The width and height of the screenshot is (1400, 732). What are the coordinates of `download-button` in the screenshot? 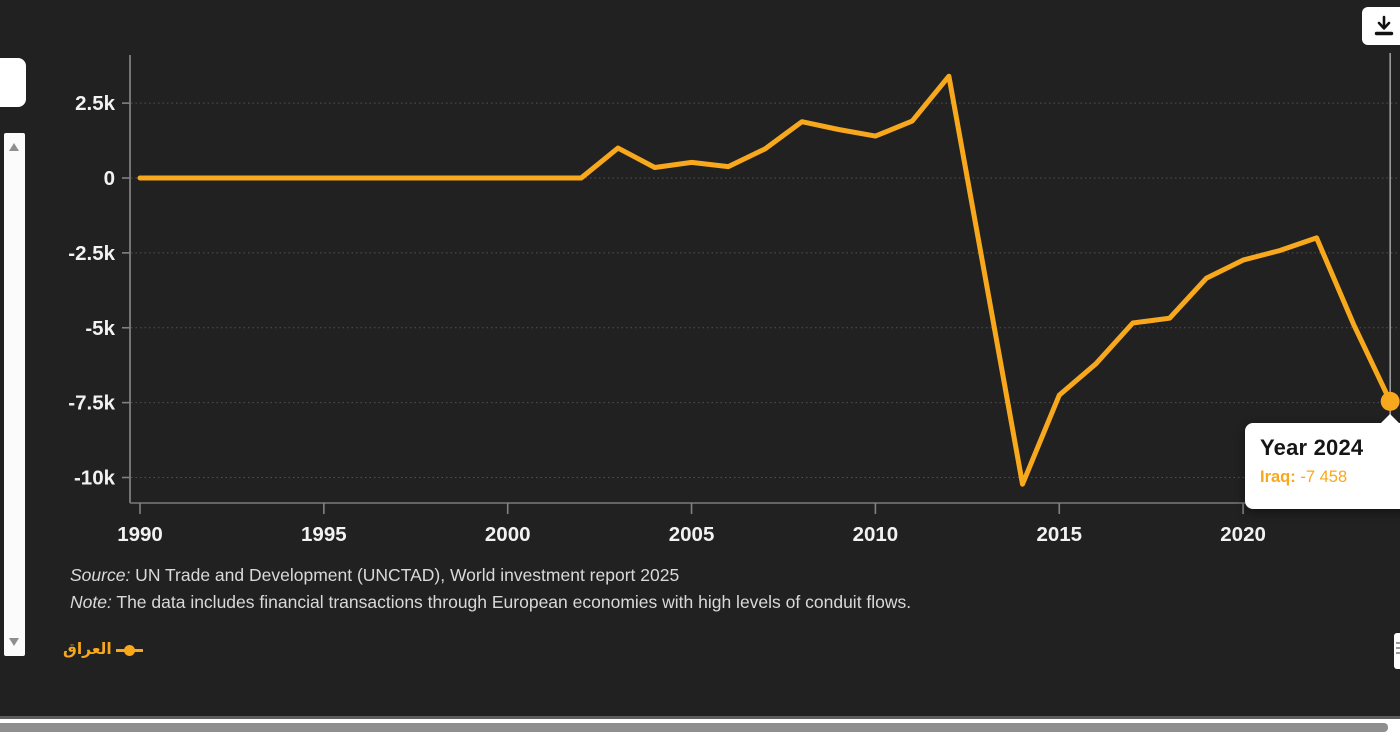 It's located at (1381, 26).